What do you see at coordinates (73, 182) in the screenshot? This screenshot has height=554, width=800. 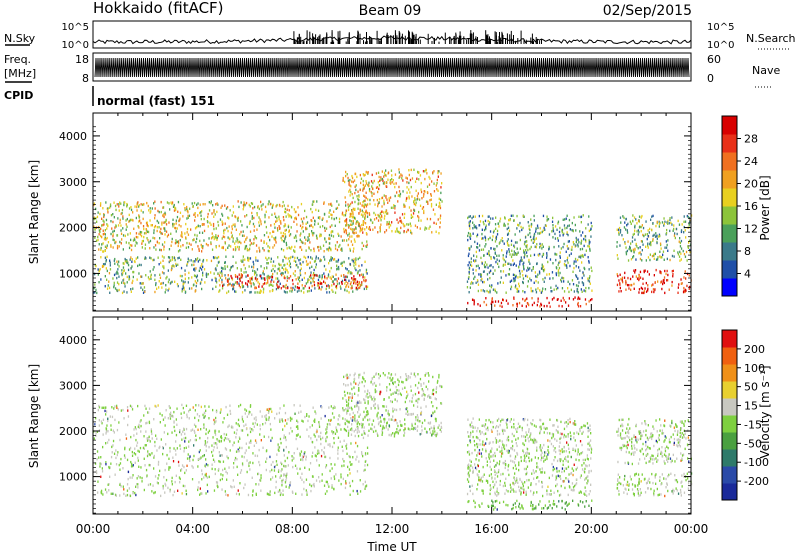 I see `y-tick-label: 3000` at bounding box center [73, 182].